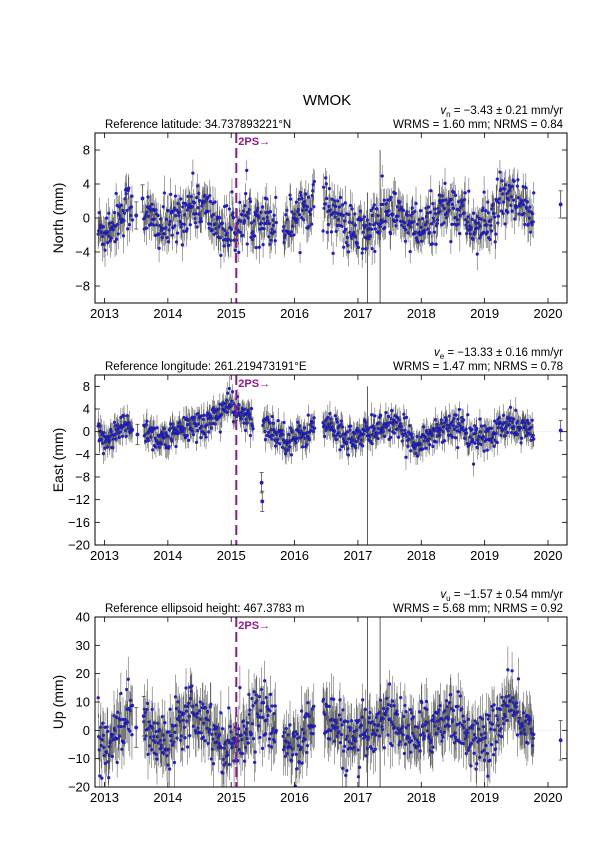 The height and width of the screenshot is (842, 595). I want to click on velocity-label: ve = −13.33 ± 0.16 mm/yr, so click(498, 354).